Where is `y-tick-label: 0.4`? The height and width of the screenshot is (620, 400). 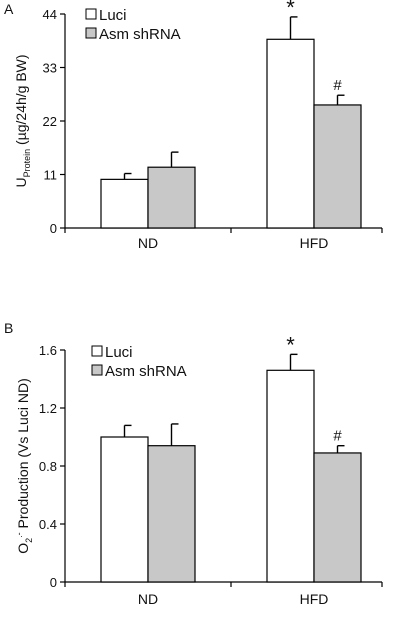 y-tick-label: 0.4 is located at coordinates (48, 524).